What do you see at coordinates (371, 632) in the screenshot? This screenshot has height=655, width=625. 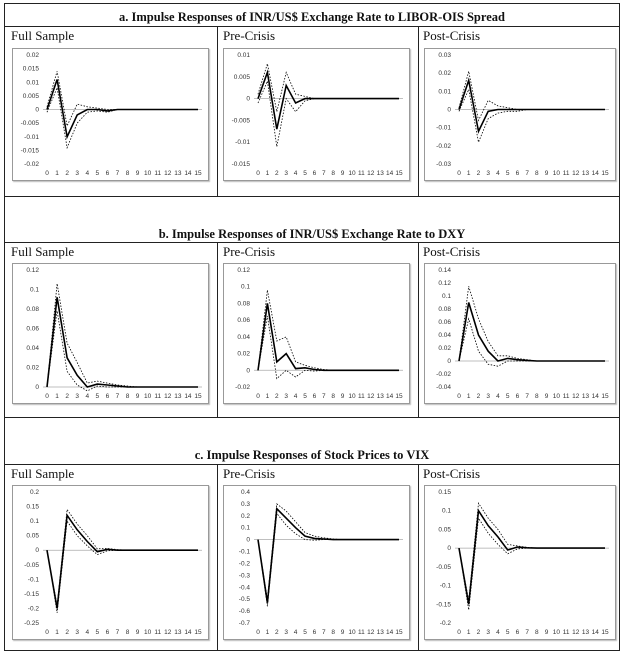 I see `x-tick-label: 12` at bounding box center [371, 632].